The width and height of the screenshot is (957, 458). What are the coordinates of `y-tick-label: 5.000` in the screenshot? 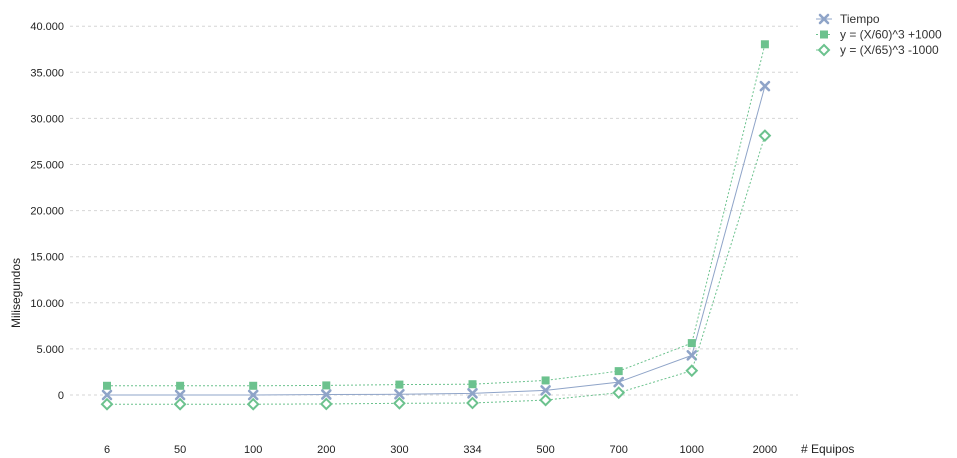 It's located at (50, 350).